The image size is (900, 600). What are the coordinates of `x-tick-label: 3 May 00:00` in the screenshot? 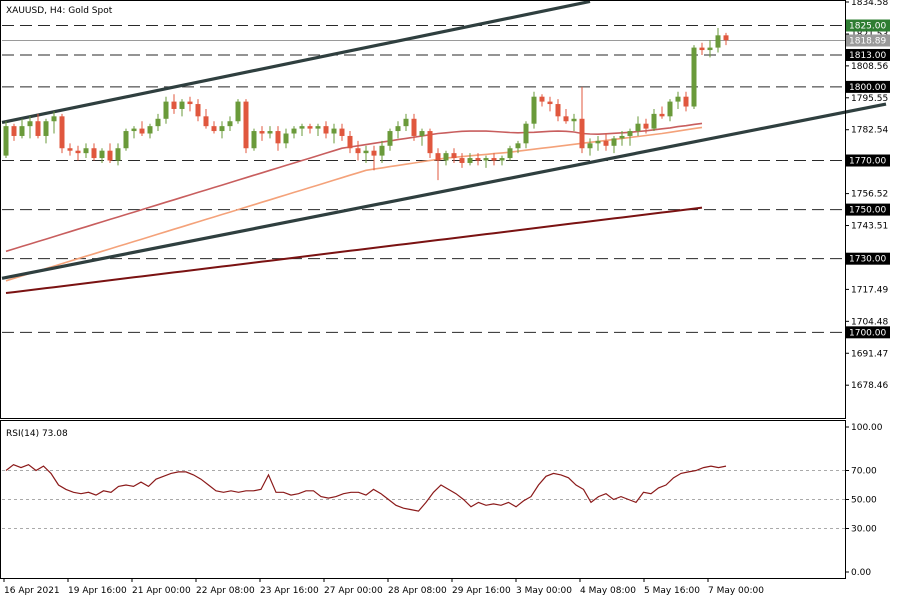 It's located at (544, 591).